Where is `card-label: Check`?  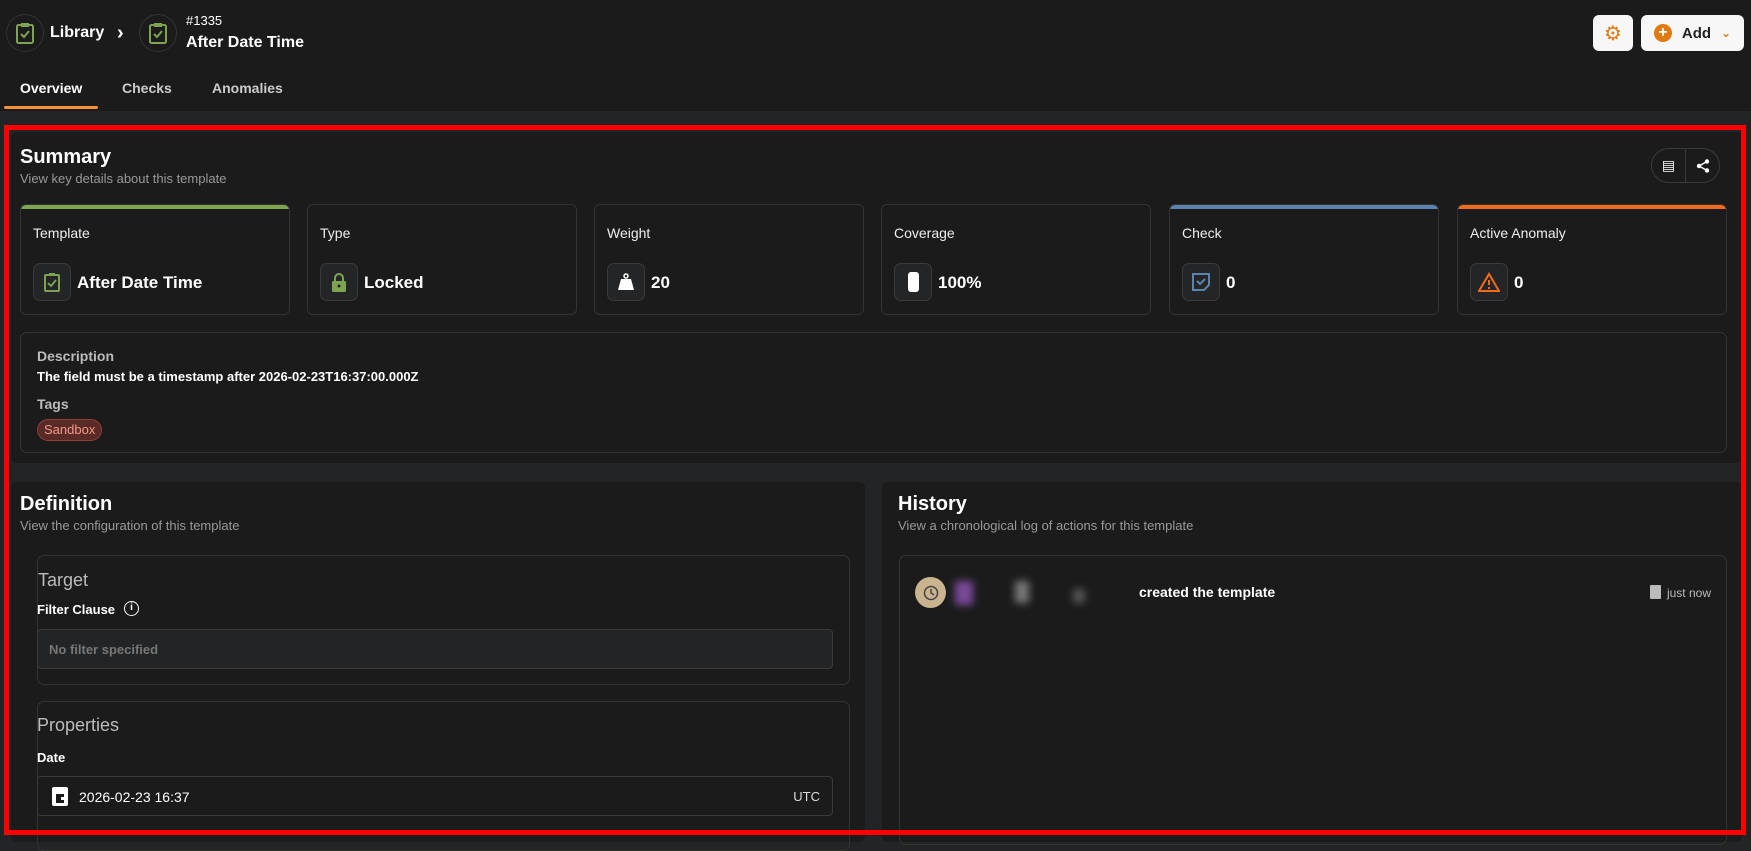
card-label: Check is located at coordinates (1202, 233).